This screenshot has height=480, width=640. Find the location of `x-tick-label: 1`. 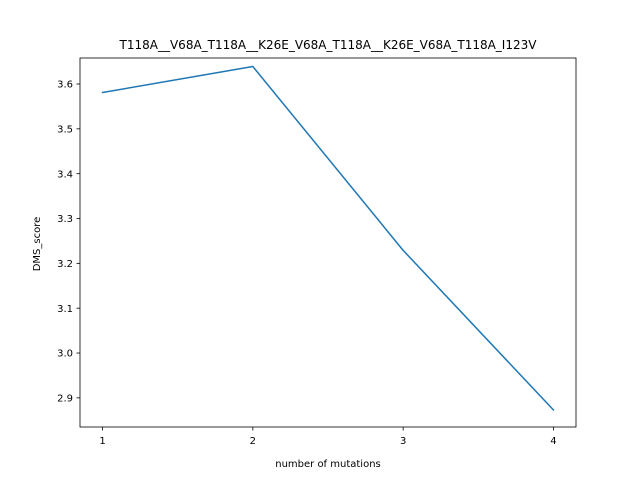

x-tick-label: 1 is located at coordinates (102, 441).